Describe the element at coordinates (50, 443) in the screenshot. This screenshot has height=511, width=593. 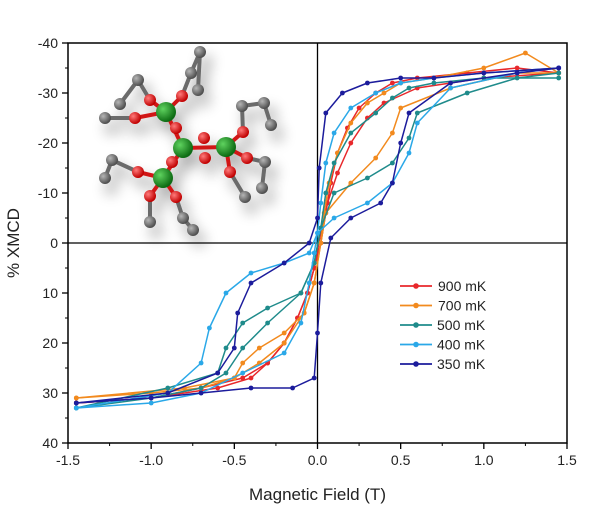
I see `y-tick-label: 40` at that location.